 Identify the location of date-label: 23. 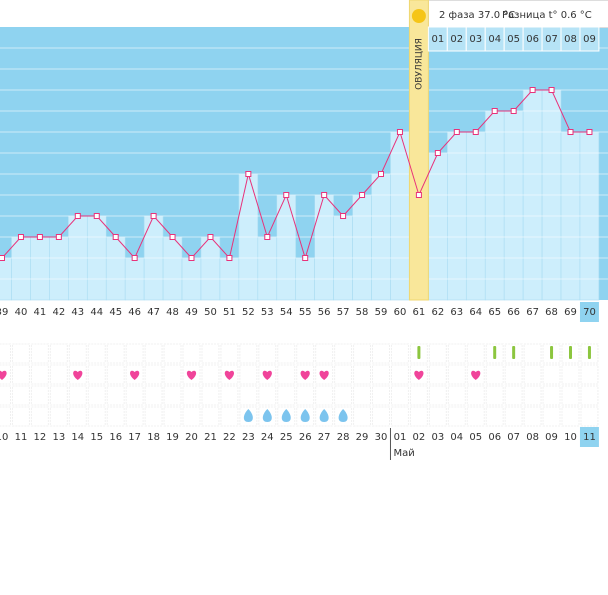
(248, 437).